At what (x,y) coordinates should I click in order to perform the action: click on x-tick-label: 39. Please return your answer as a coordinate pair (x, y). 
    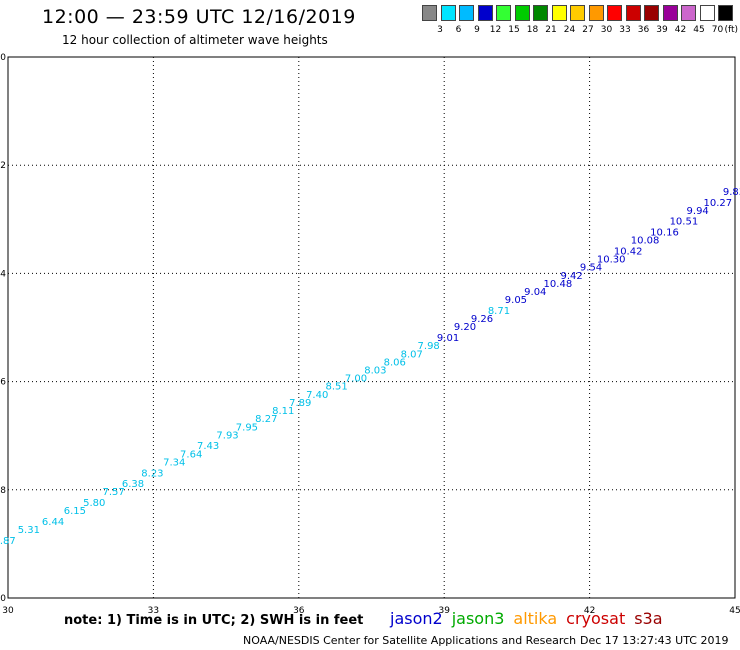
    Looking at the image, I should click on (444, 611).